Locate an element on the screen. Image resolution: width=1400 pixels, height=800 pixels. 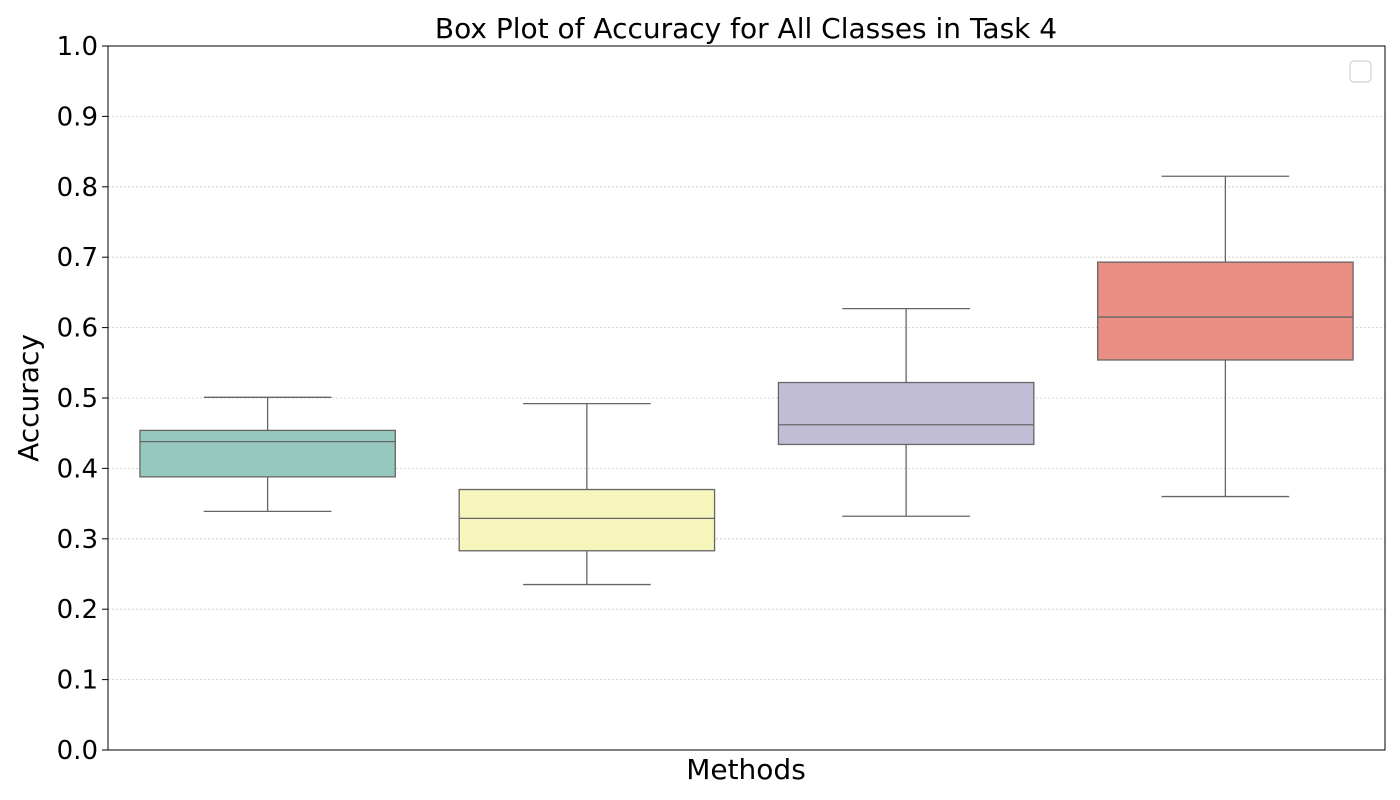
y-tick-label: 0.3 is located at coordinates (77, 540).